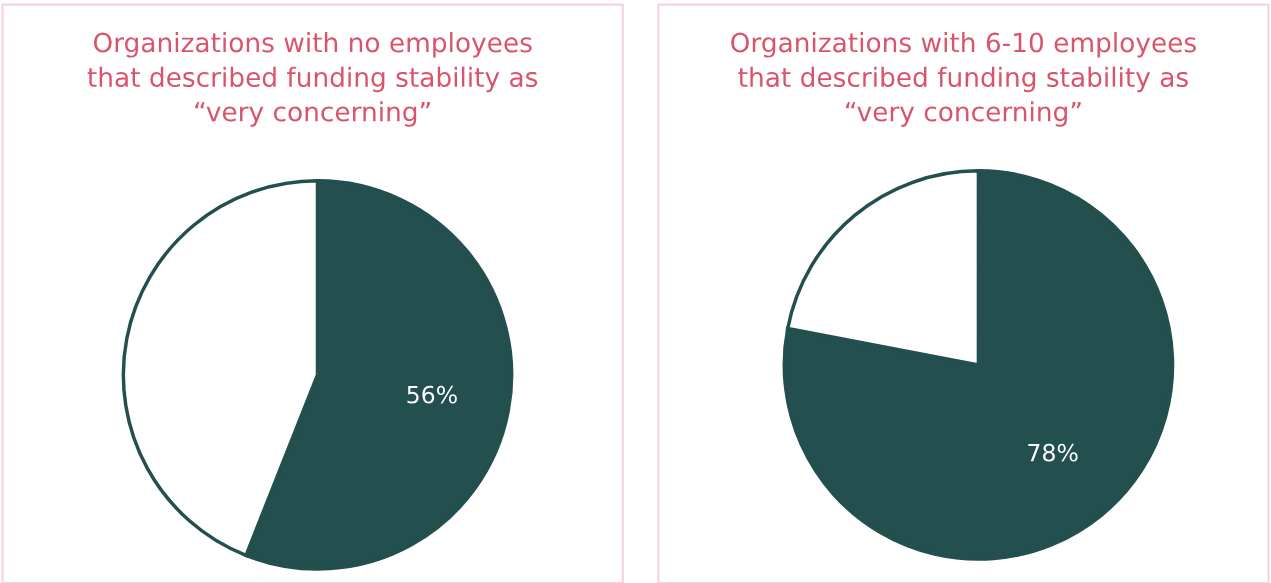 This screenshot has width=1271, height=583. Describe the element at coordinates (312, 79) in the screenshot. I see `chart-title: Organizations with no employees that described funding stability as “very concerning”` at that location.